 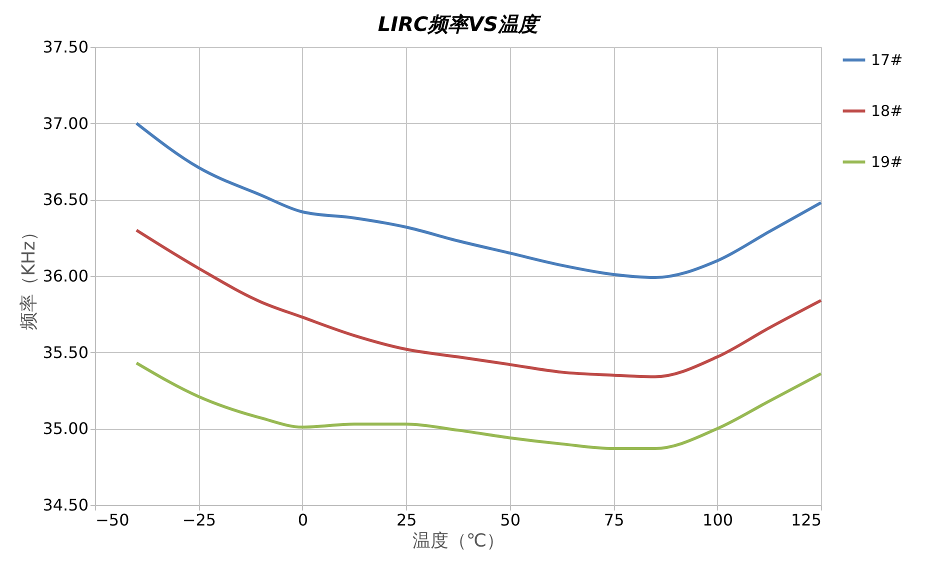 I want to click on legend-label: 17#, so click(x=887, y=60).